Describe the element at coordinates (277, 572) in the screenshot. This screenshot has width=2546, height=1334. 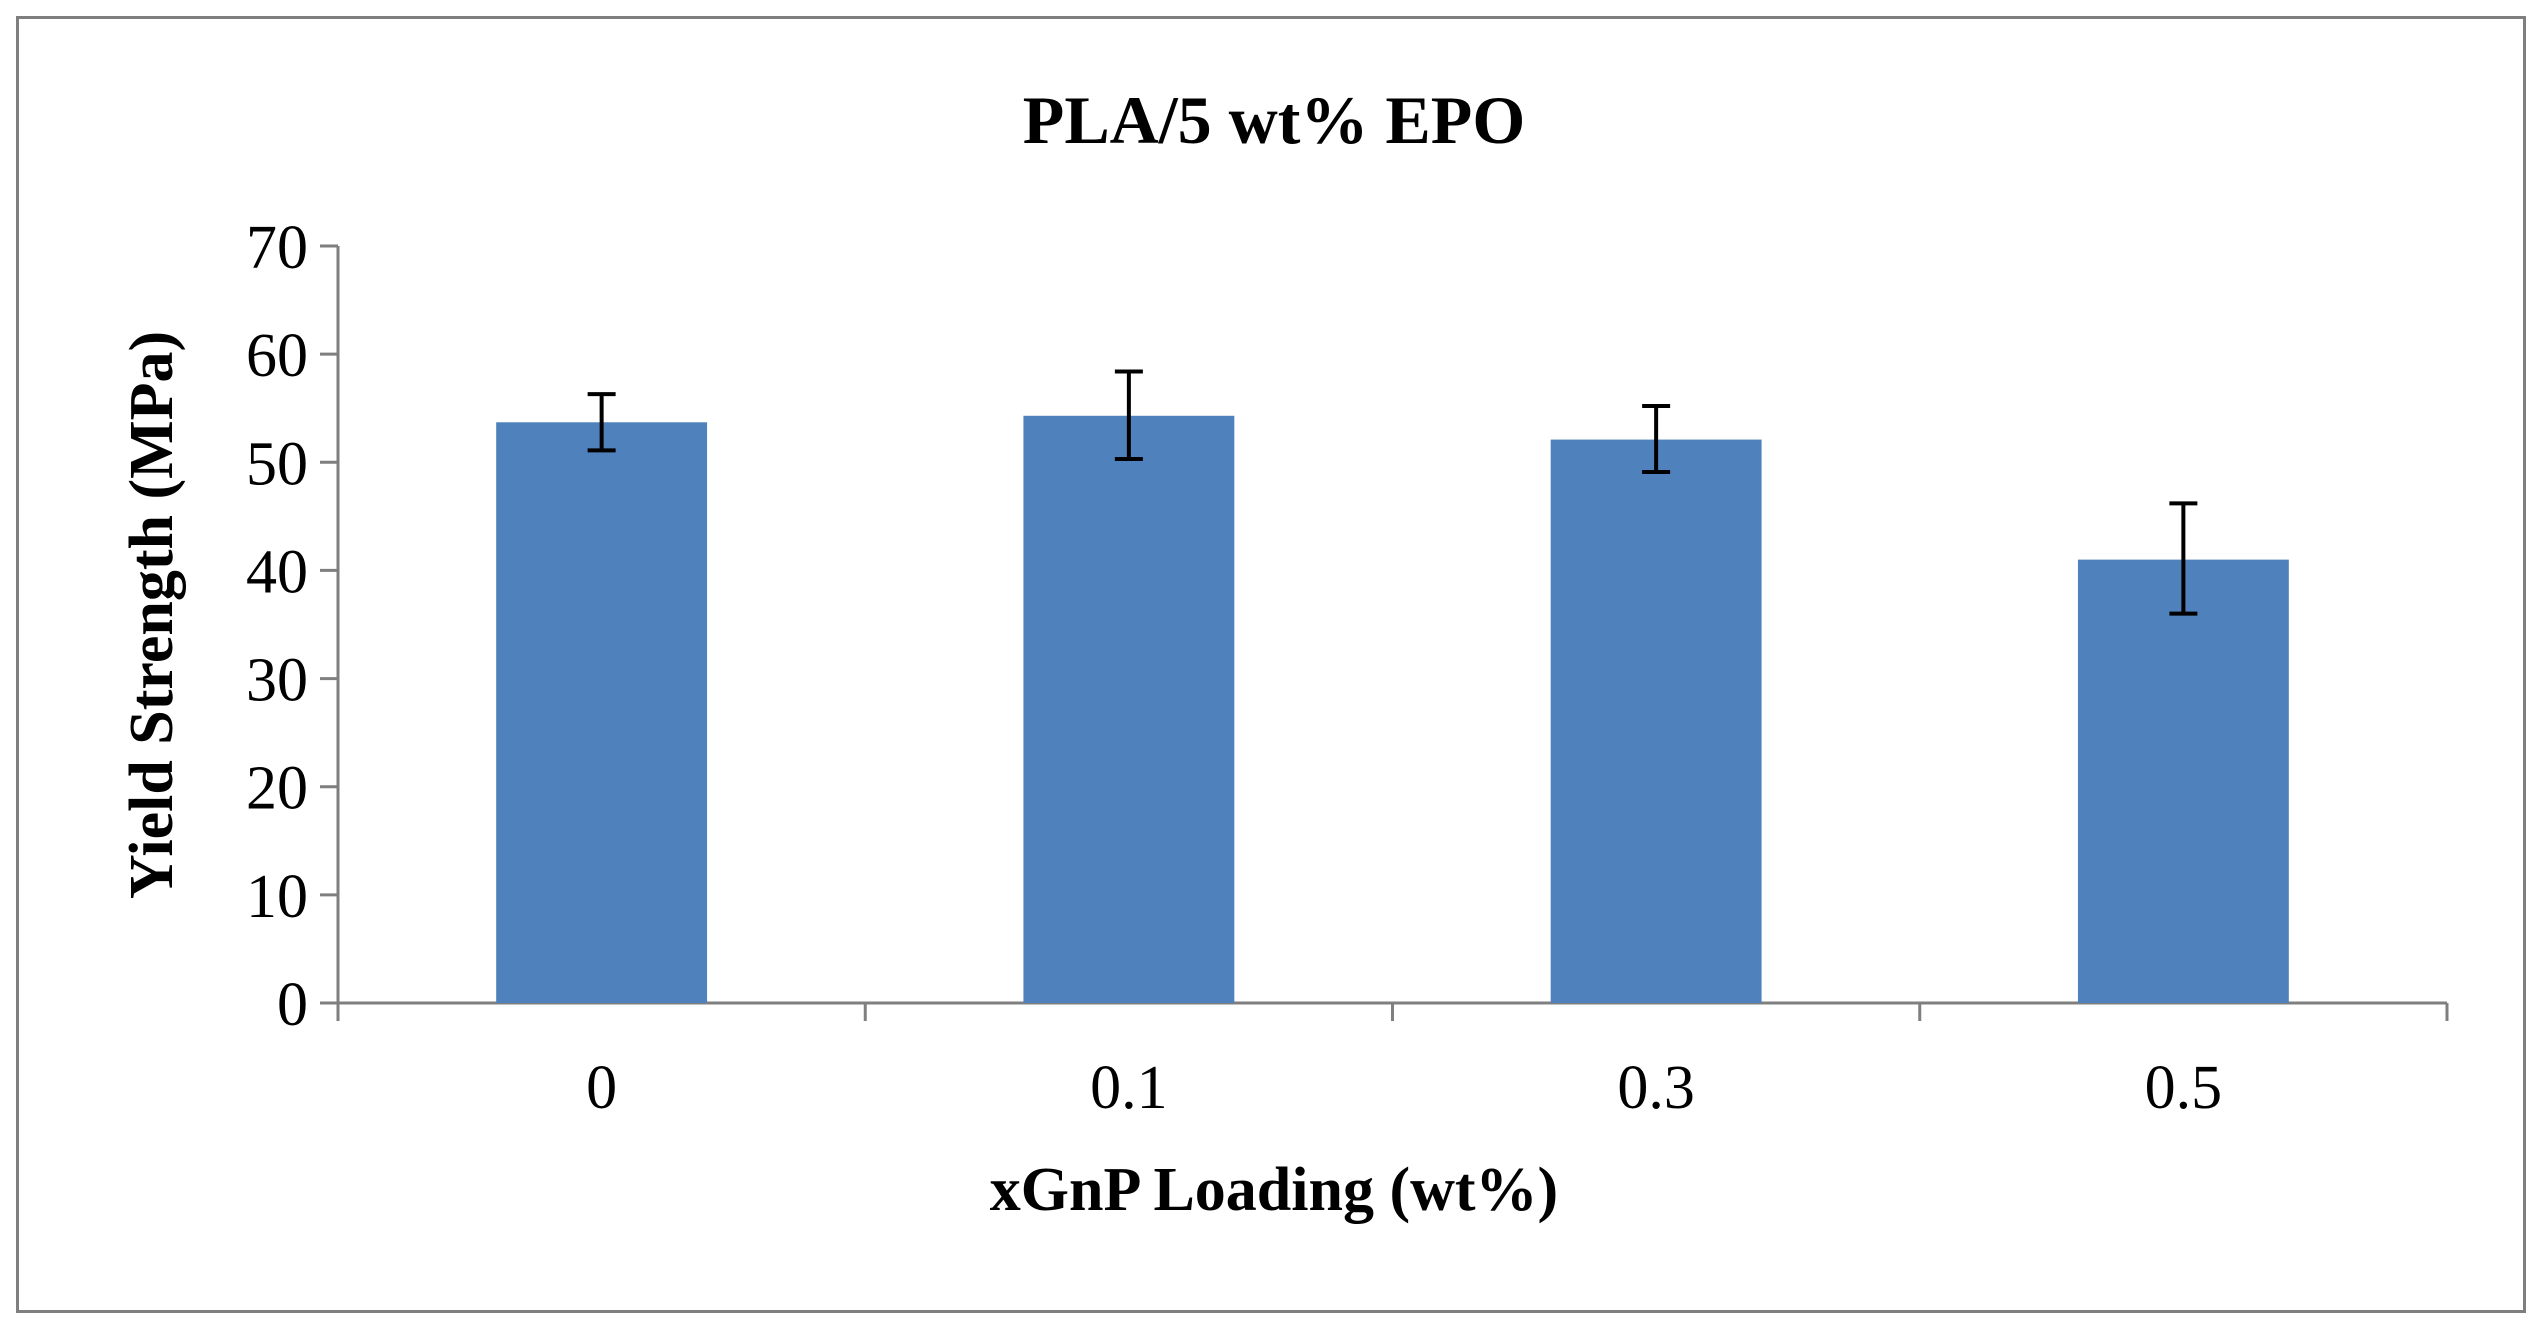
I see `y-tick-label: 40` at that location.